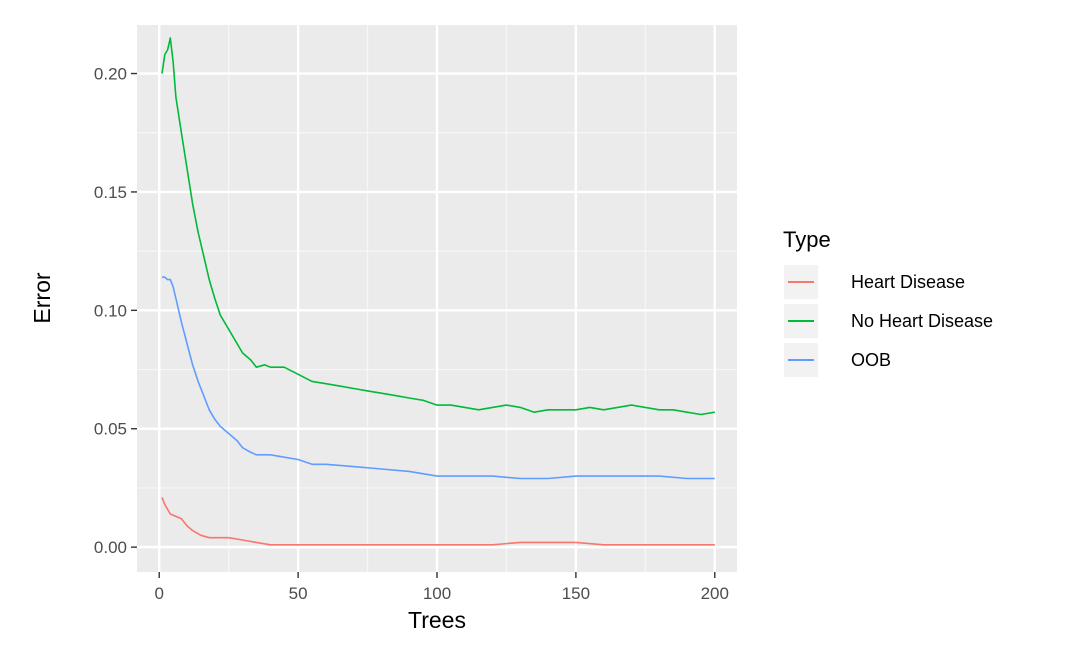  I want to click on legend-item-heart-disease: Heart Disease, so click(874, 282).